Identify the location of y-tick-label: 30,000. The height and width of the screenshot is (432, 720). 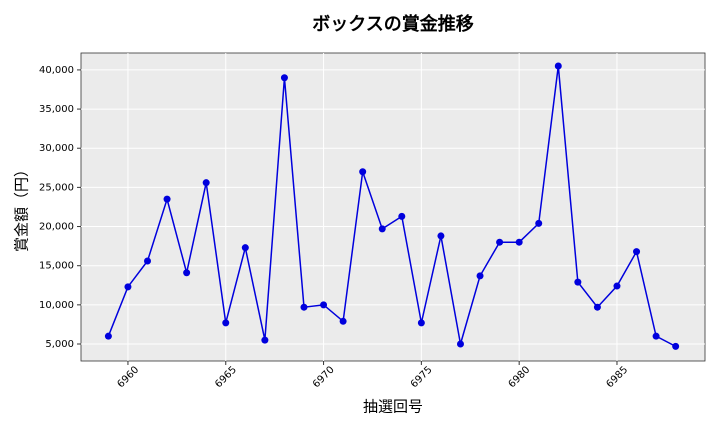
(56, 148).